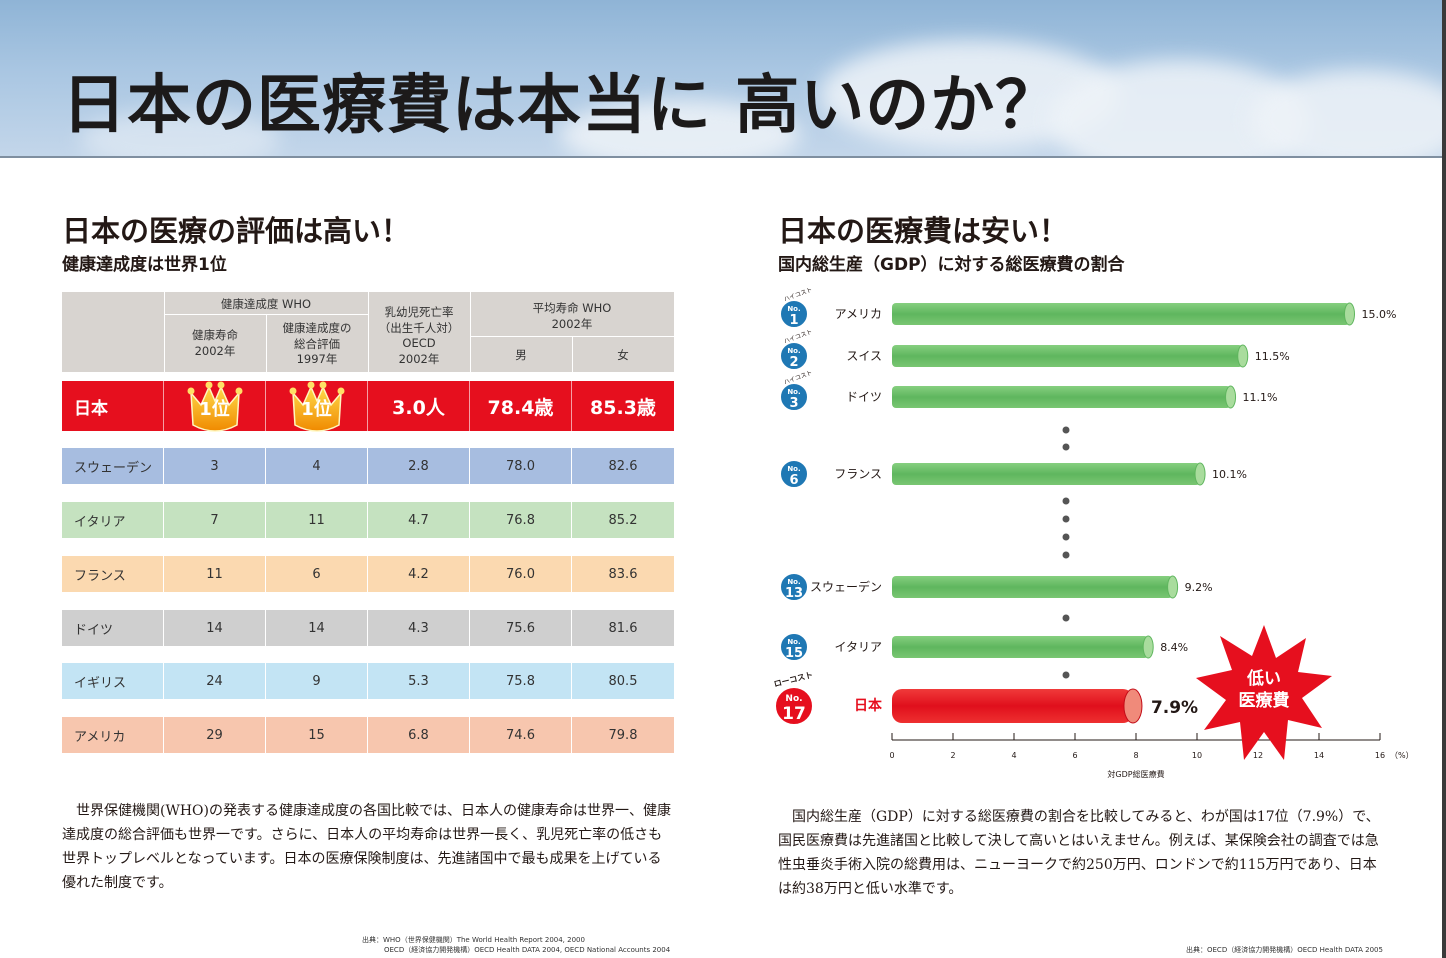 This screenshot has width=1446, height=958. I want to click on rank-badge-number: 13, so click(794, 593).